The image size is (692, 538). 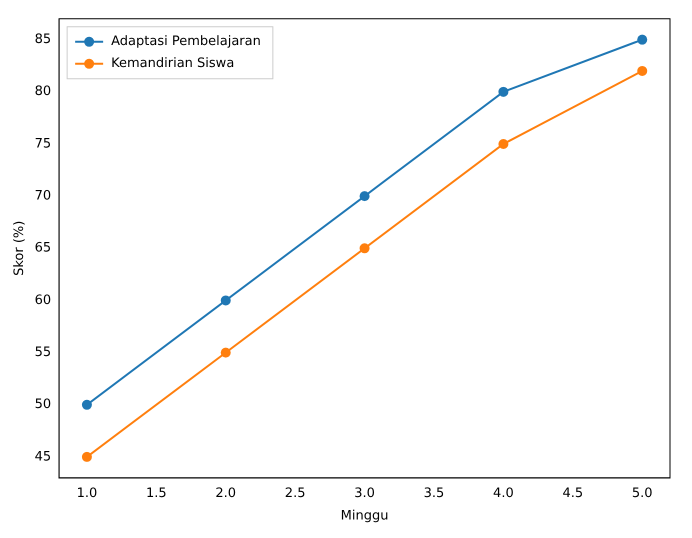 What do you see at coordinates (43, 144) in the screenshot?
I see `y-tick-label: 75` at bounding box center [43, 144].